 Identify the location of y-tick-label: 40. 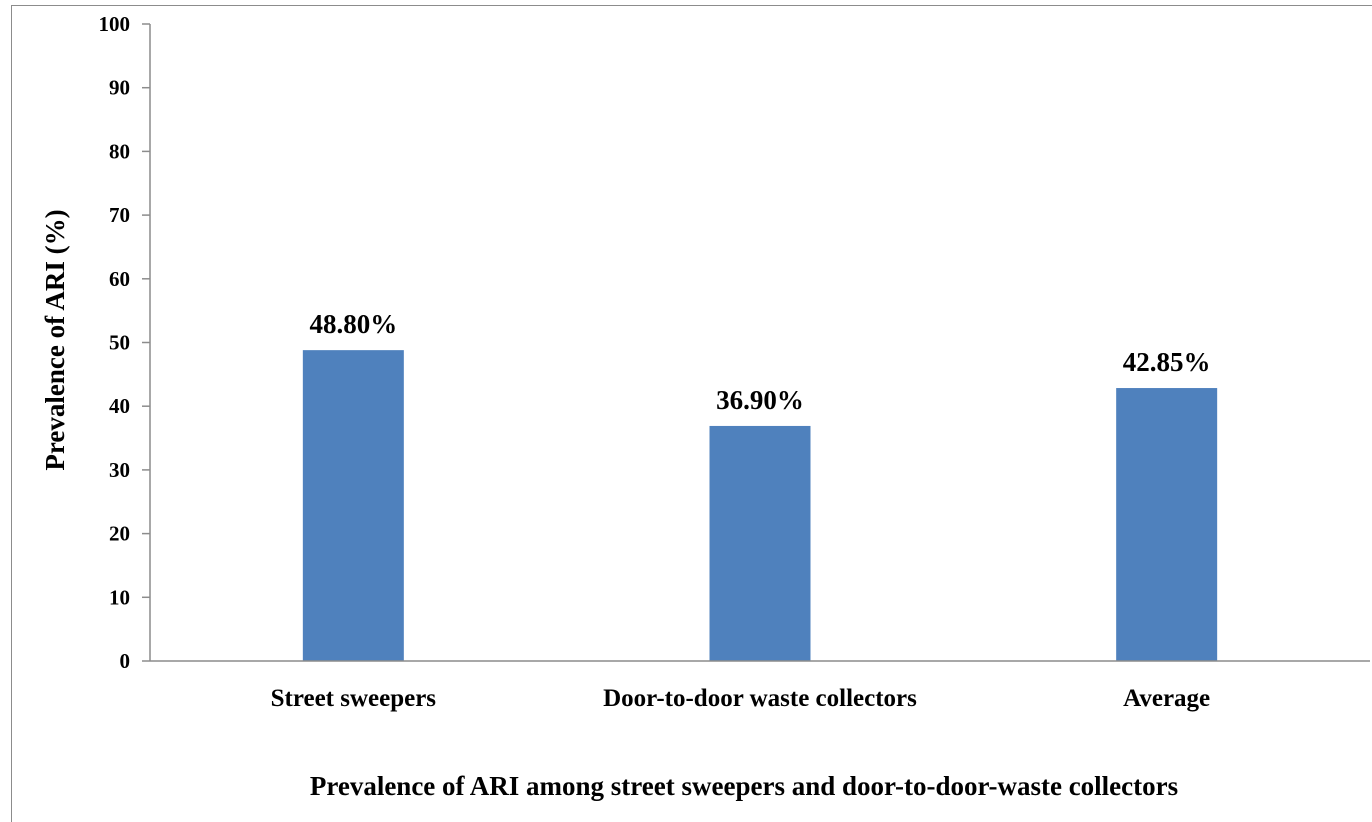
(119, 406).